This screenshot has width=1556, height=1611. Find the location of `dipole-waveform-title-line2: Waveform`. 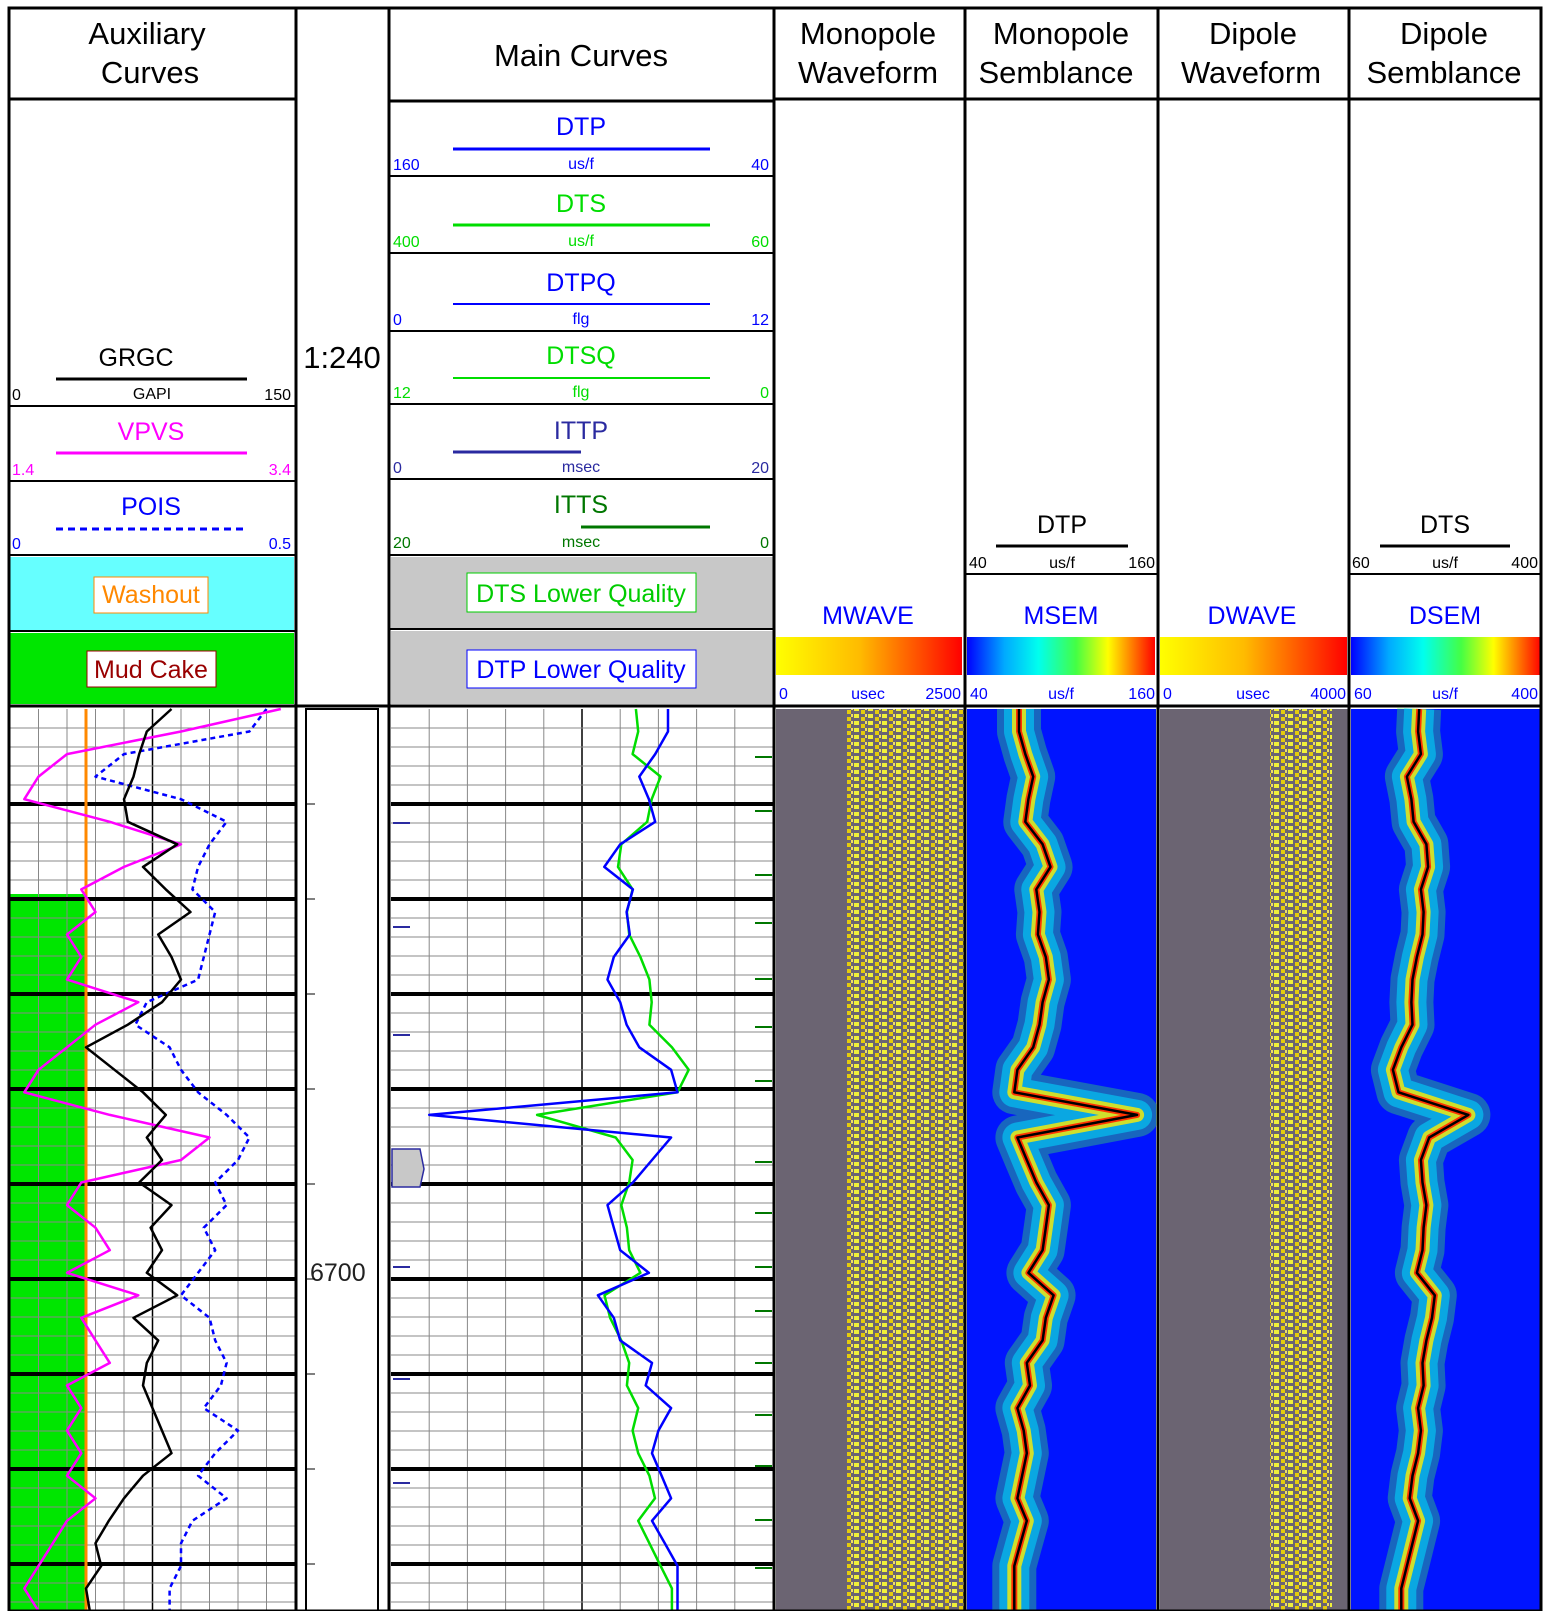

dipole-waveform-title-line2: Waveform is located at coordinates (1251, 72).